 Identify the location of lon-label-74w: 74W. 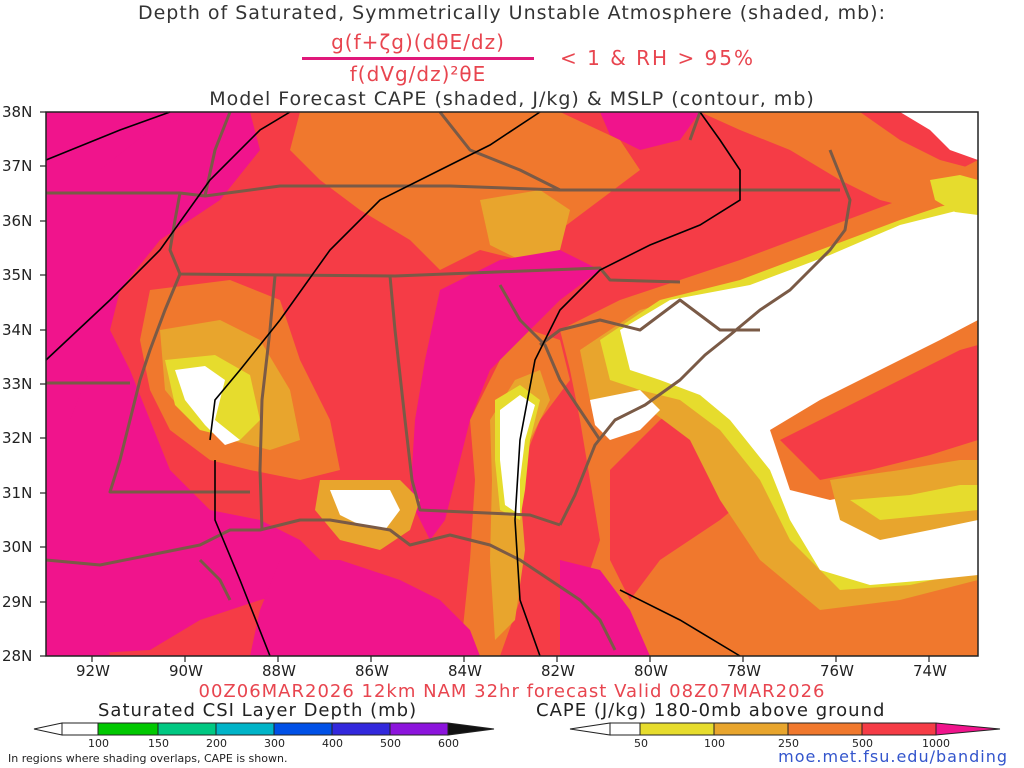
(930, 671).